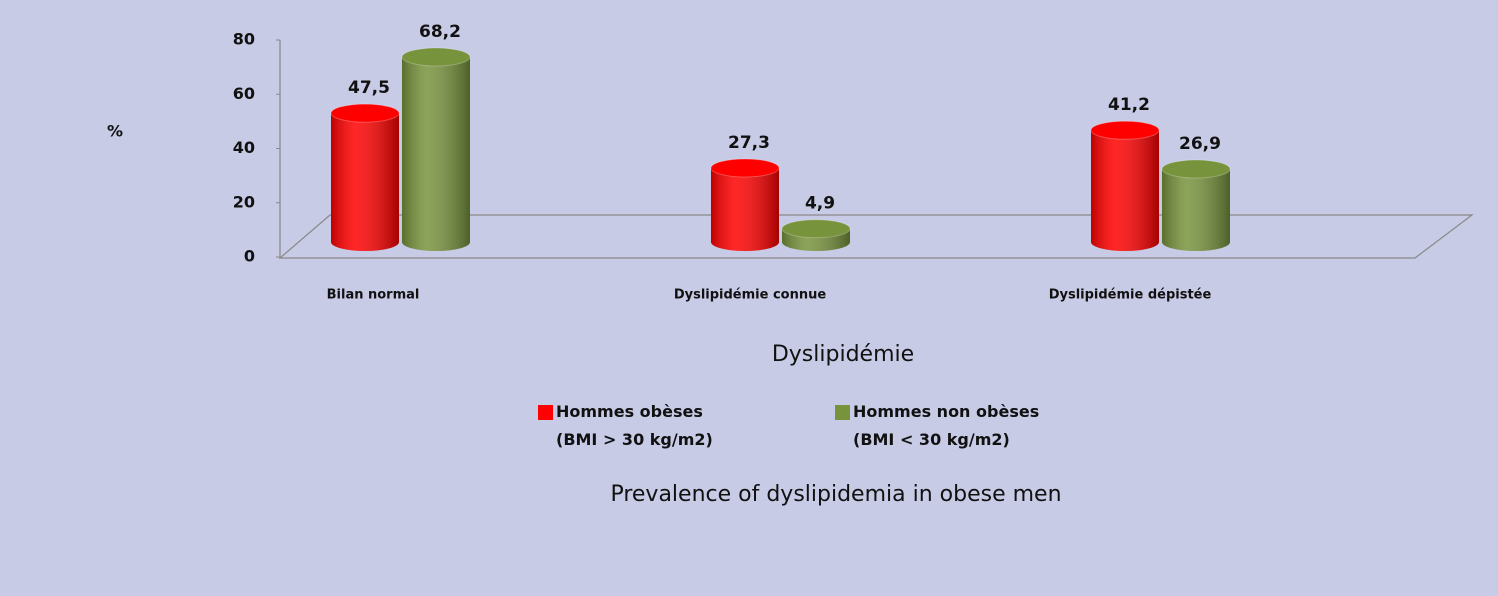 The height and width of the screenshot is (596, 1498). I want to click on y-tick-label: 80, so click(244, 39).